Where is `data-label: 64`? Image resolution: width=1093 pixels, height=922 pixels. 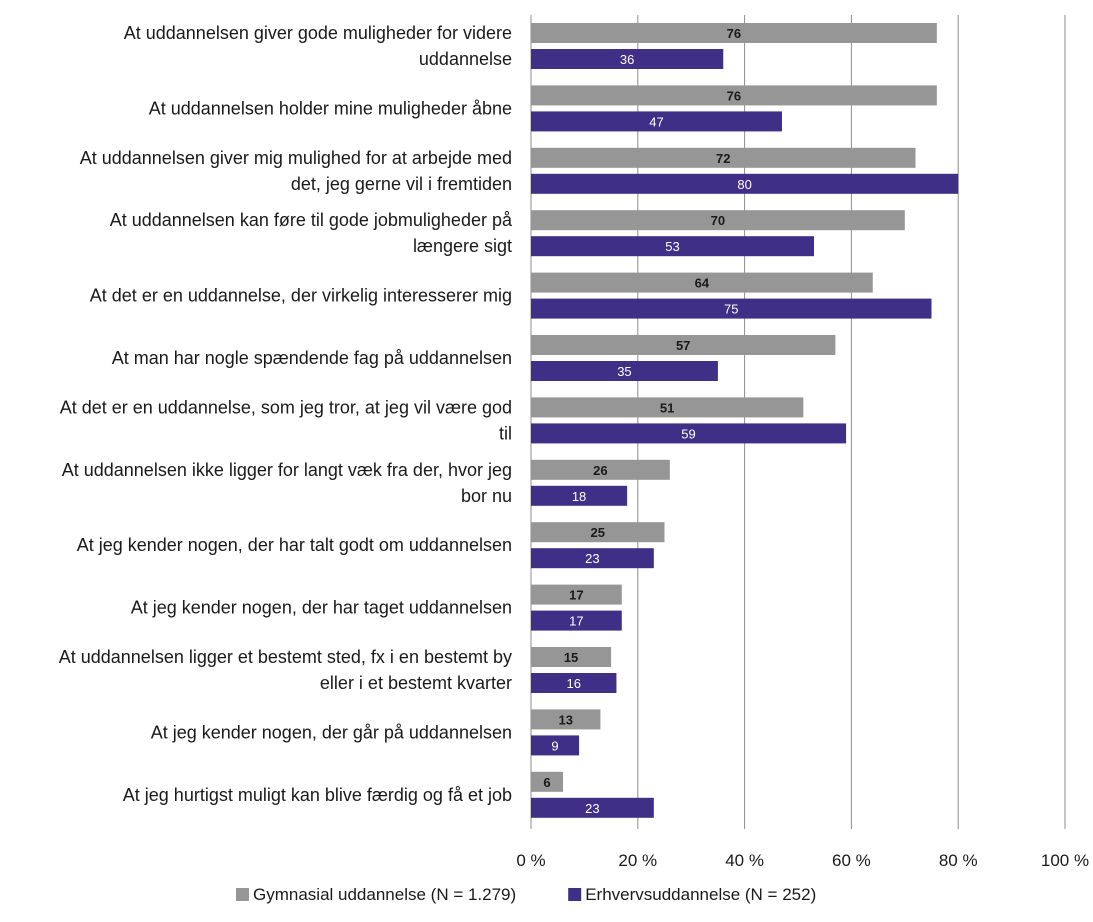
data-label: 64 is located at coordinates (702, 283).